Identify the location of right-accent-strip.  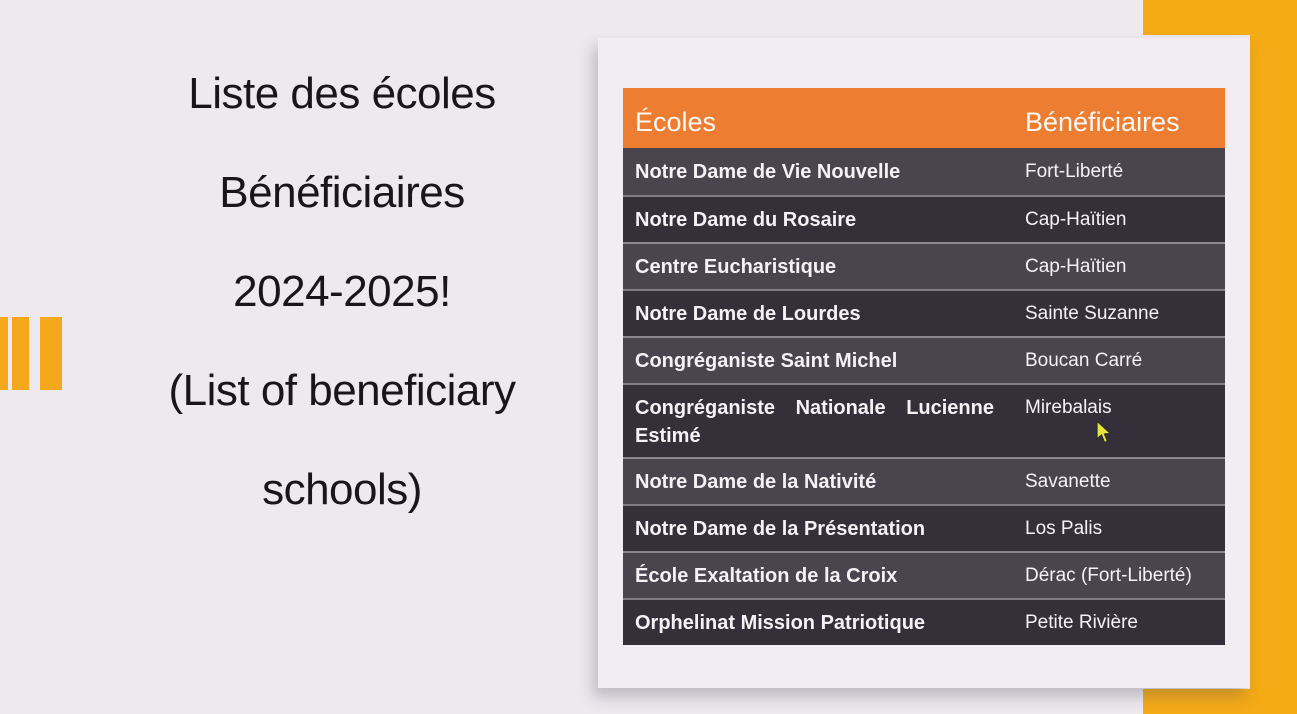
(1273, 357).